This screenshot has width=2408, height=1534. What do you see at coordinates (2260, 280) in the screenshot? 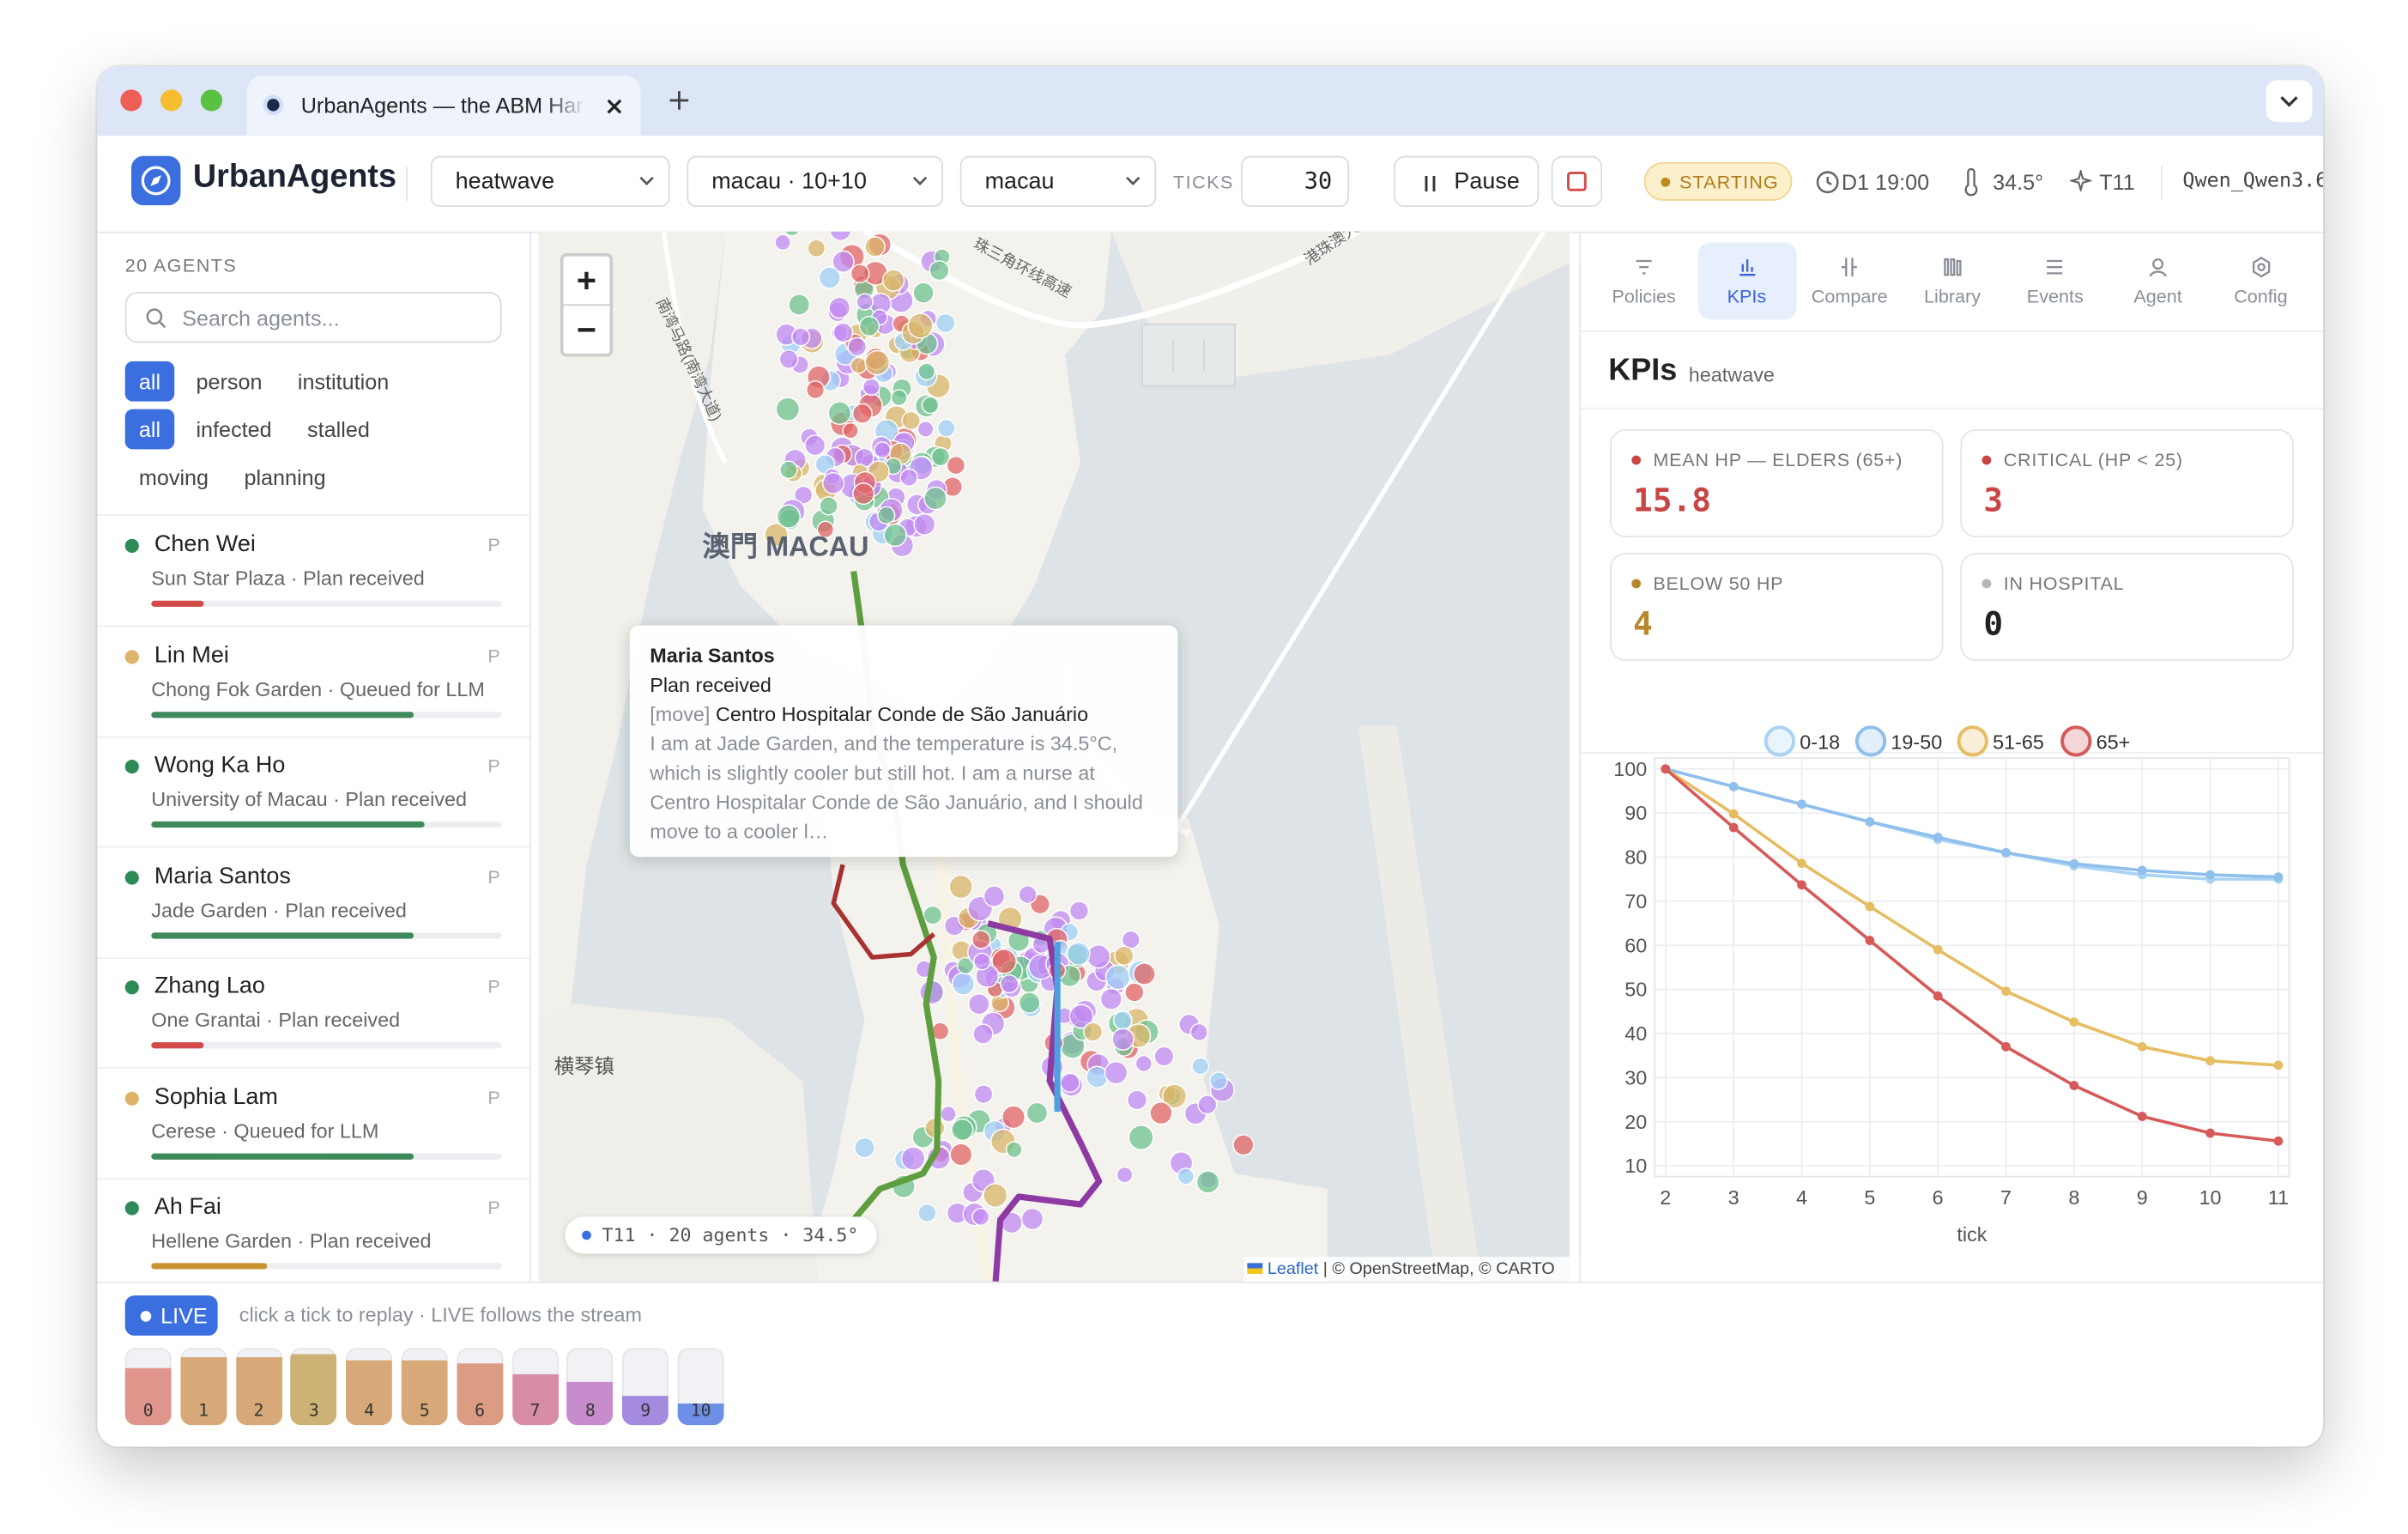
I see `panel-tab: Config` at bounding box center [2260, 280].